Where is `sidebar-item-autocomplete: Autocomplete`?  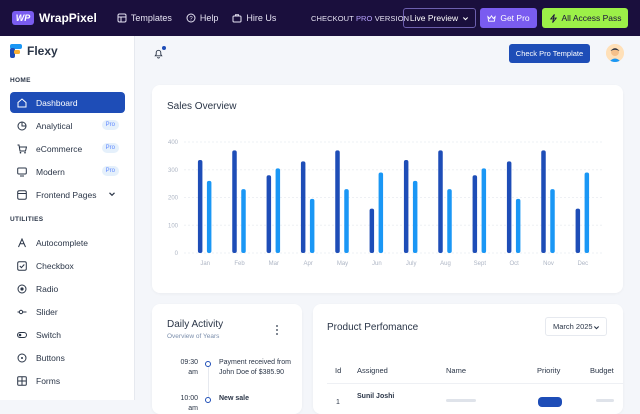
sidebar-item-autocomplete: Autocomplete is located at coordinates (67, 242).